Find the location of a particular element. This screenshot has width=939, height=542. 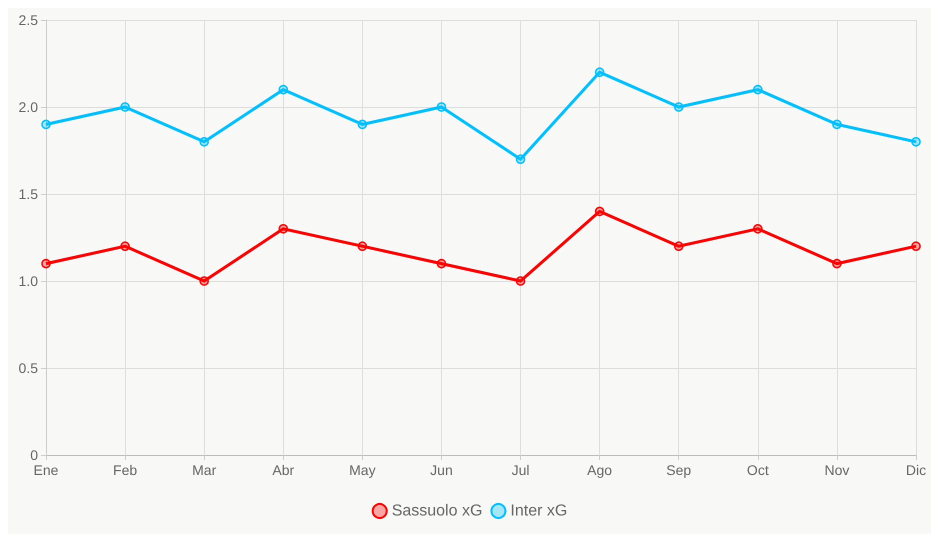

x-tick-label: Jul is located at coordinates (521, 470).